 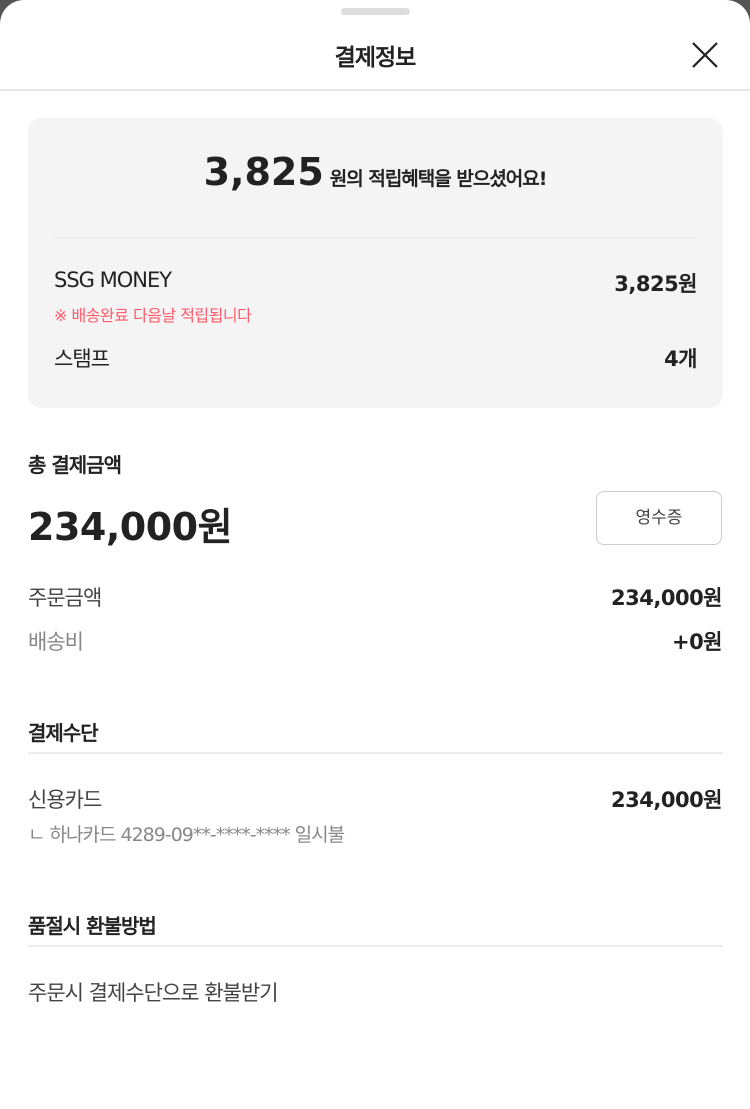 What do you see at coordinates (705, 55) in the screenshot?
I see `close-icon` at bounding box center [705, 55].